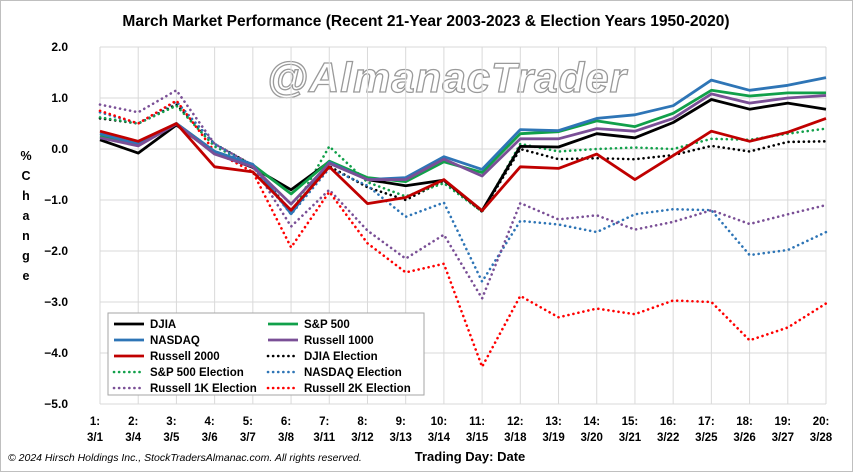 The height and width of the screenshot is (472, 853). Describe the element at coordinates (744, 422) in the screenshot. I see `x-tick-day: 18:` at that location.